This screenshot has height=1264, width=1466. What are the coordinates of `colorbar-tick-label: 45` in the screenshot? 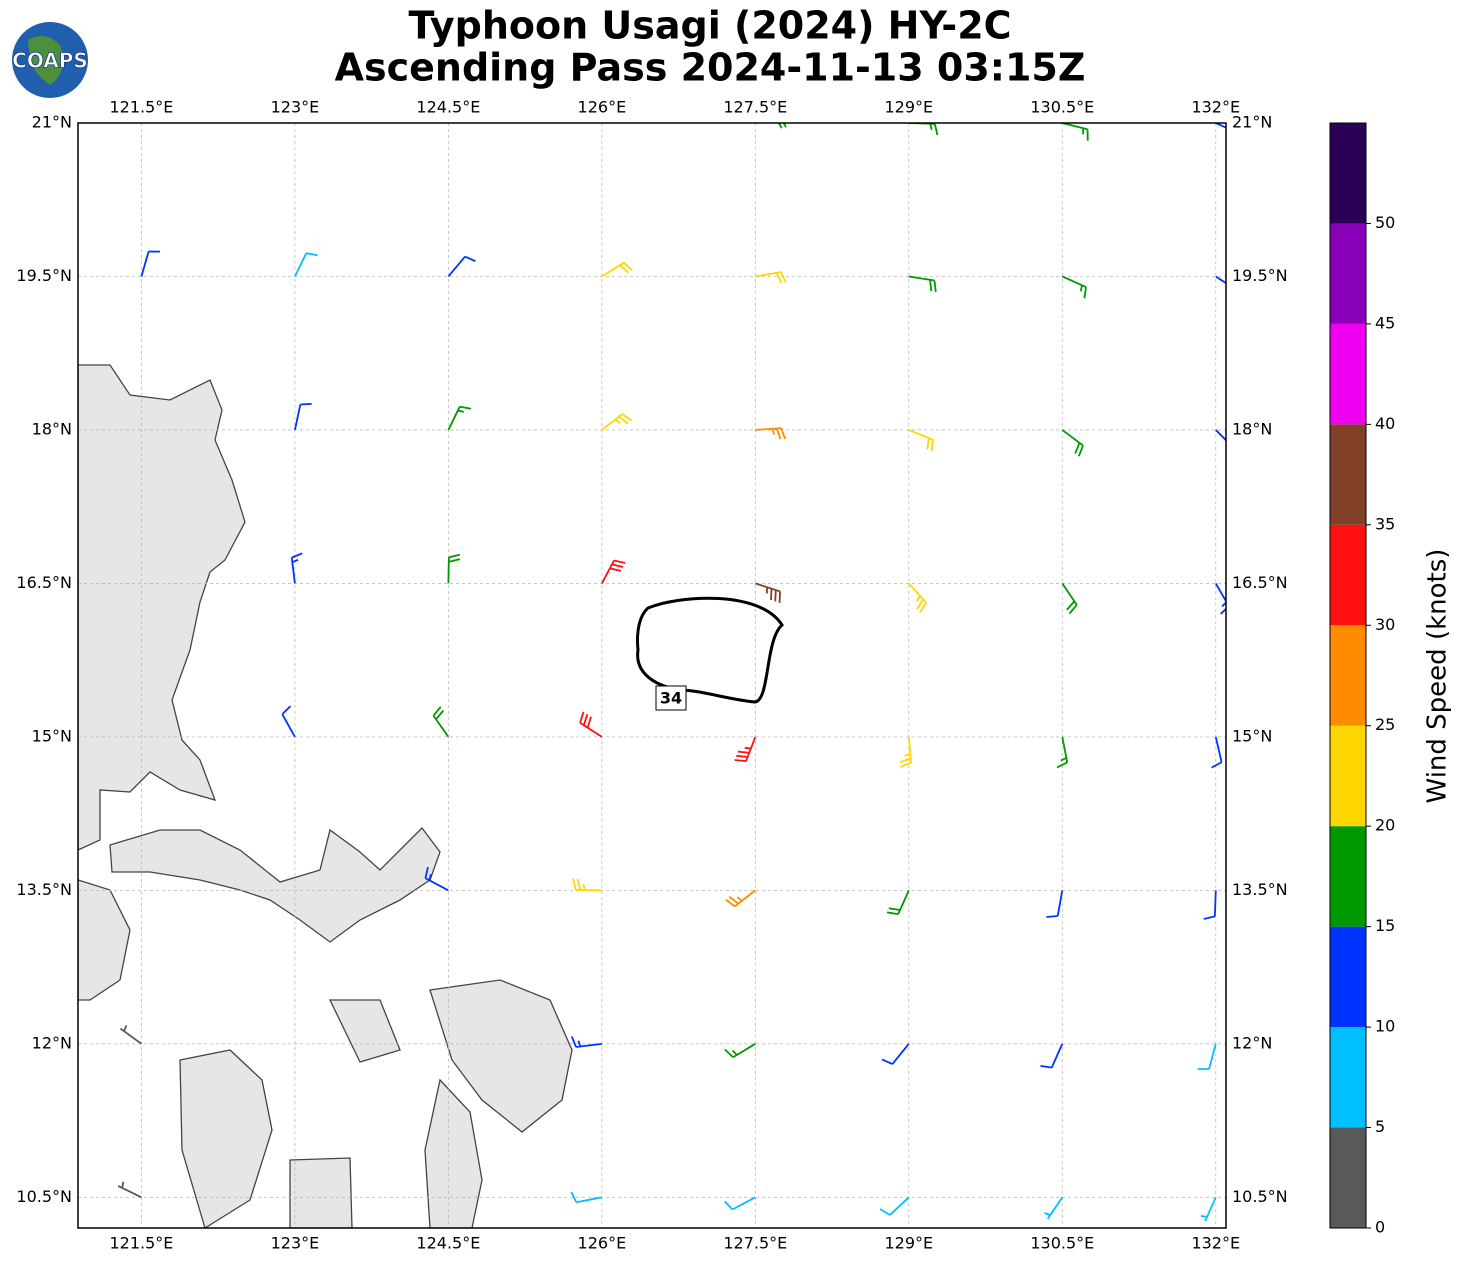 It's located at (1385, 322).